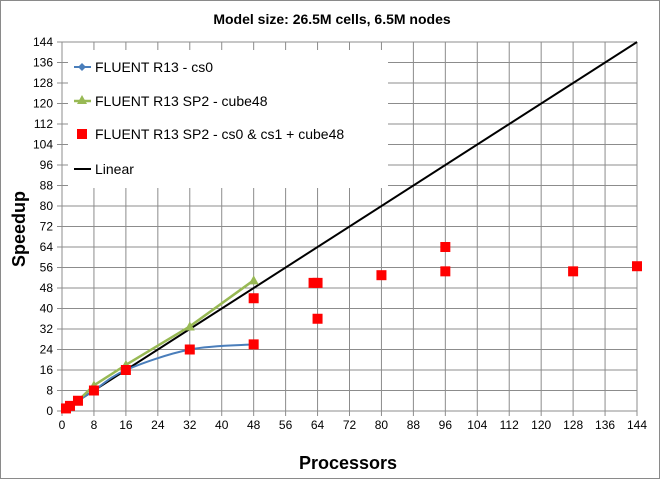 The width and height of the screenshot is (662, 482). I want to click on x-tick-label: 96, so click(446, 425).